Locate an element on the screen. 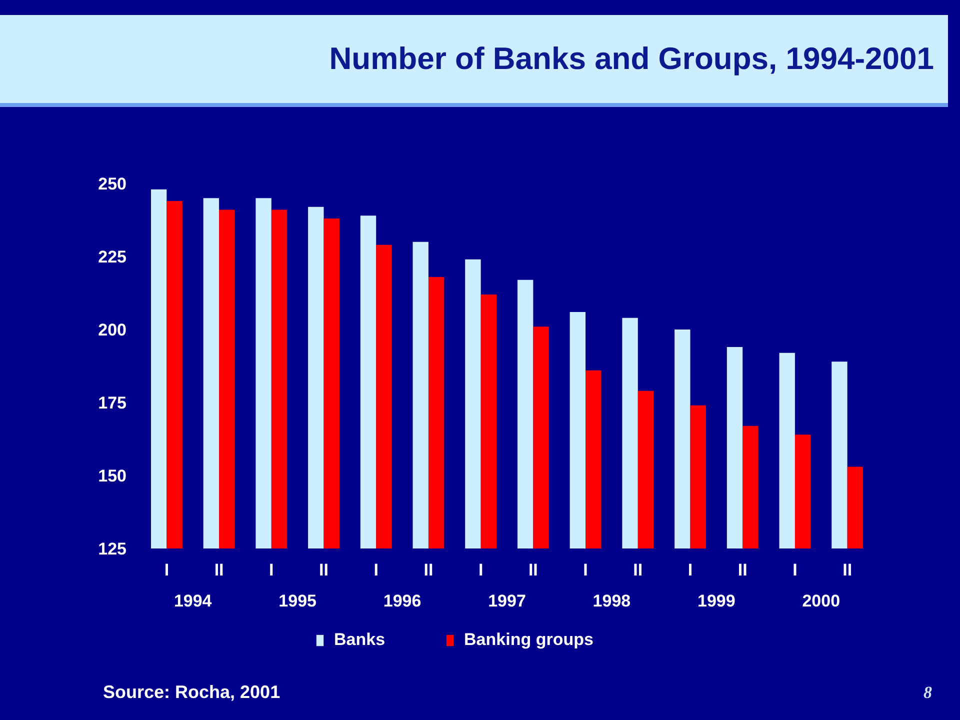 This screenshot has width=960, height=720. y-tick-label: 250 is located at coordinates (112, 184).